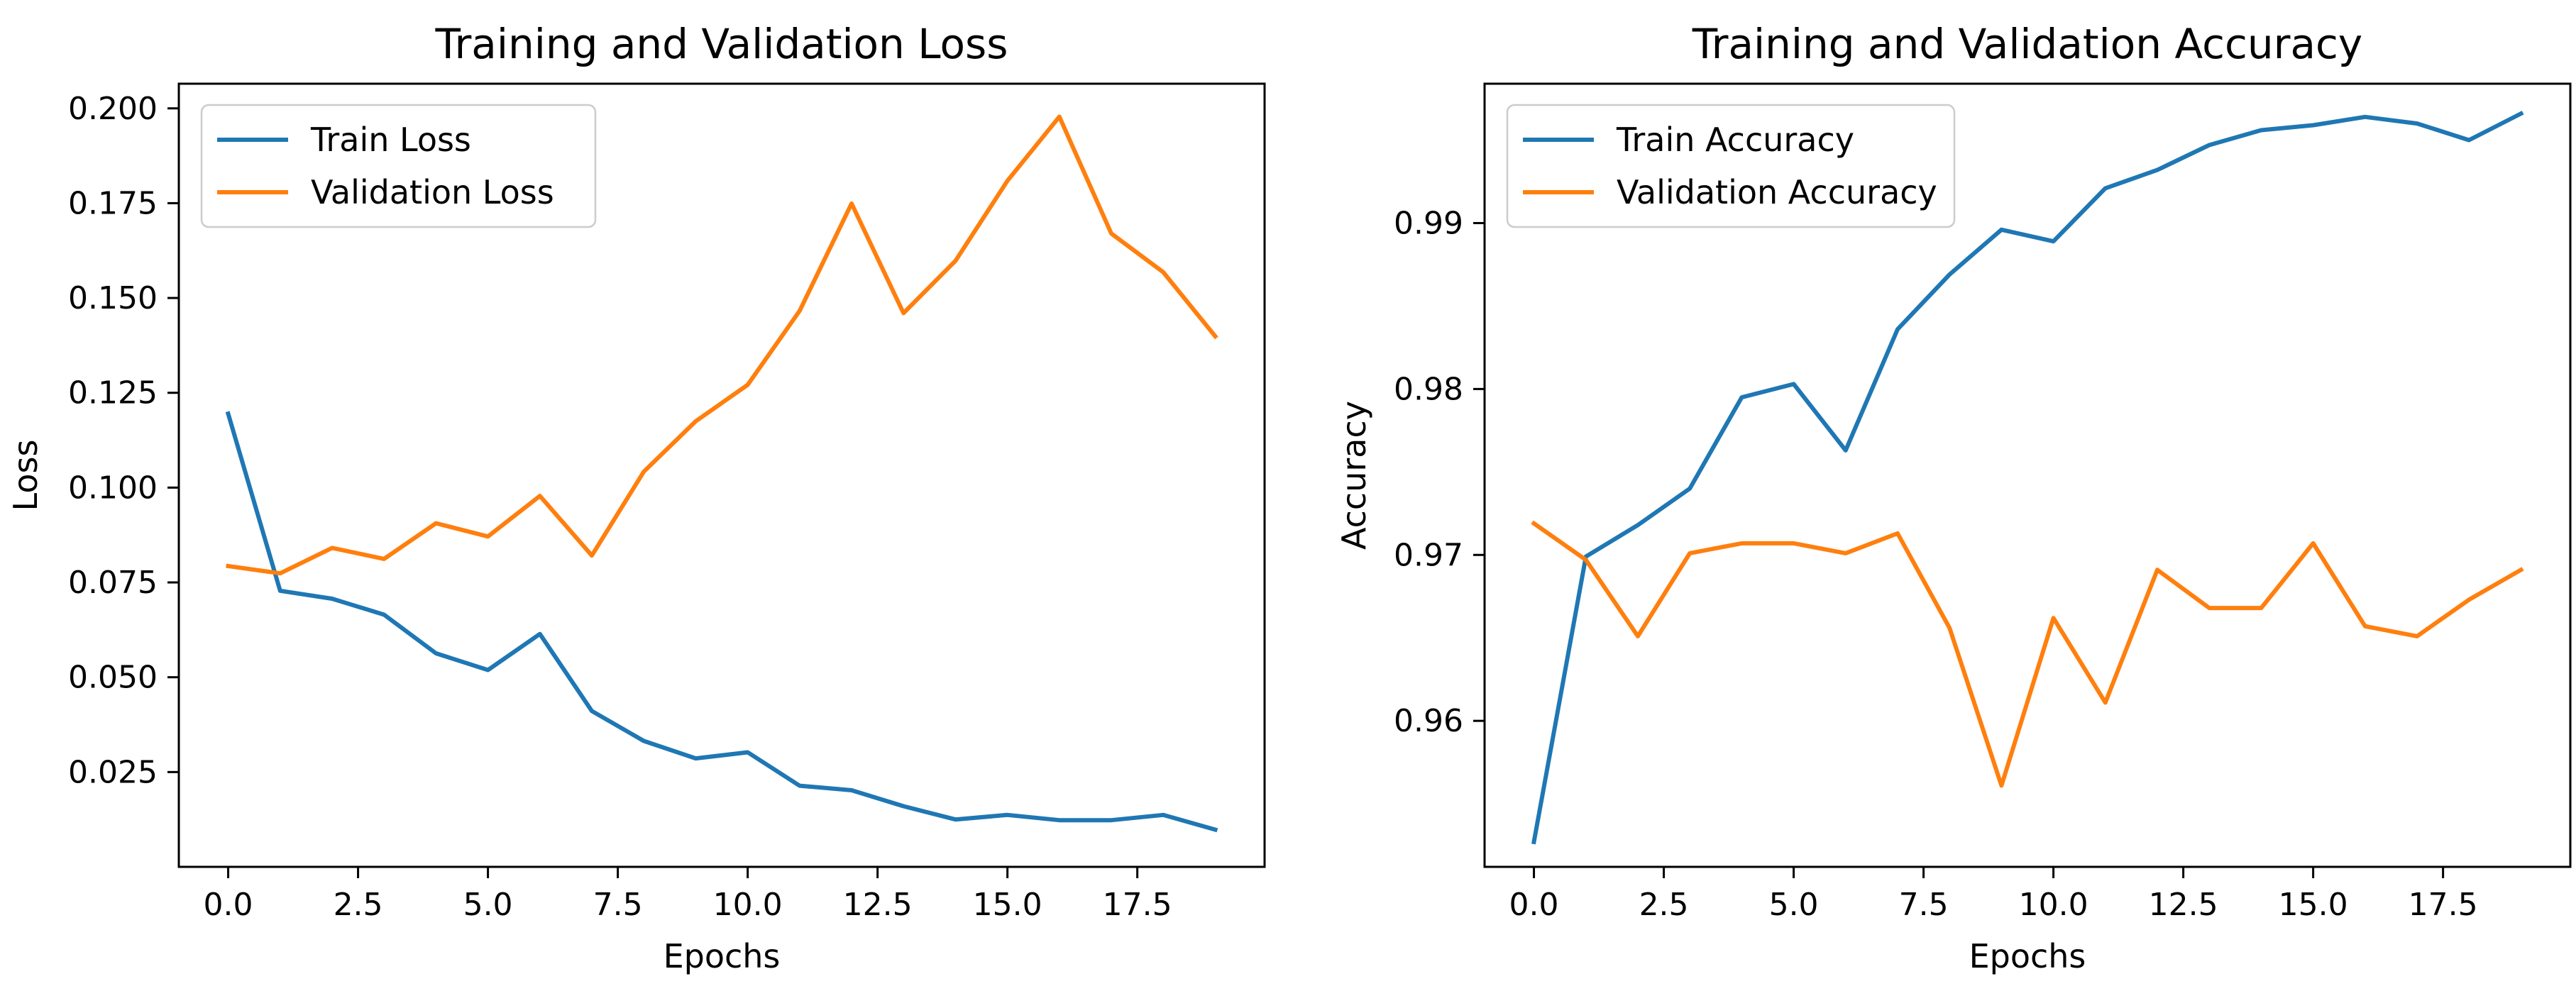  I want to click on y-tick-label: 0.200, so click(113, 109).